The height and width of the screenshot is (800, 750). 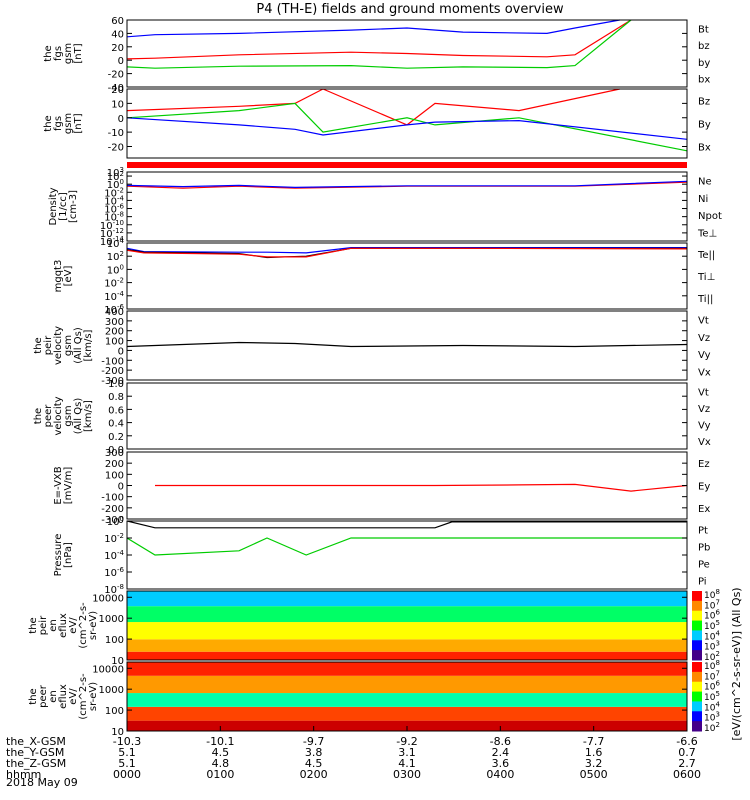 What do you see at coordinates (705, 299) in the screenshot?
I see `legend-entry: Ti||` at bounding box center [705, 299].